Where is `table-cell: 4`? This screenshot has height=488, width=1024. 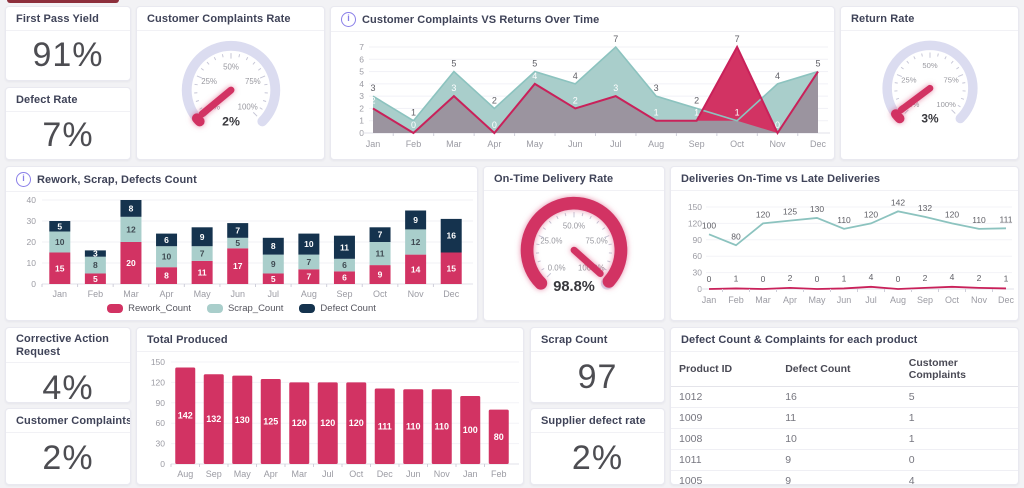
table-cell: 4 is located at coordinates (959, 477).